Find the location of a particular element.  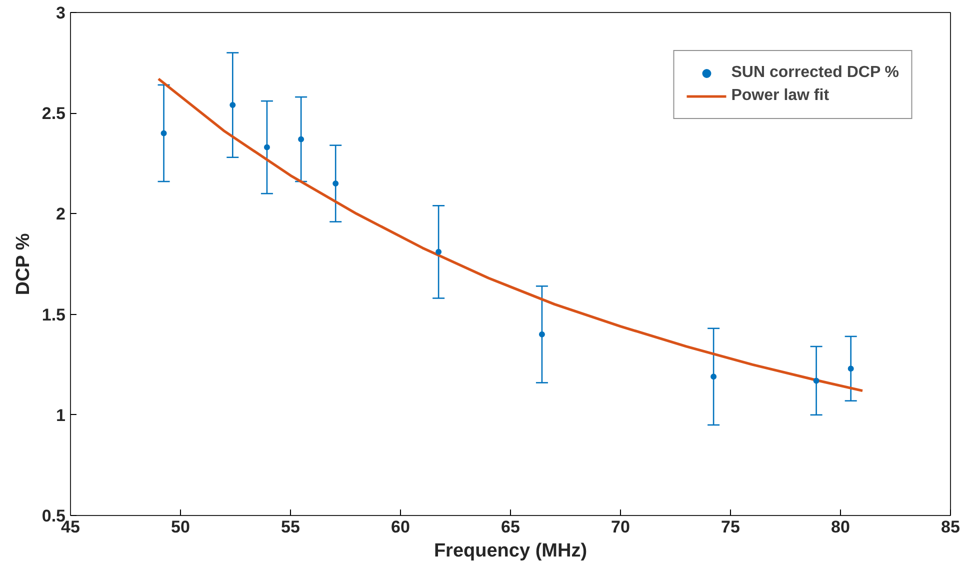

y-tick-label: 2.5 is located at coordinates (54, 114).